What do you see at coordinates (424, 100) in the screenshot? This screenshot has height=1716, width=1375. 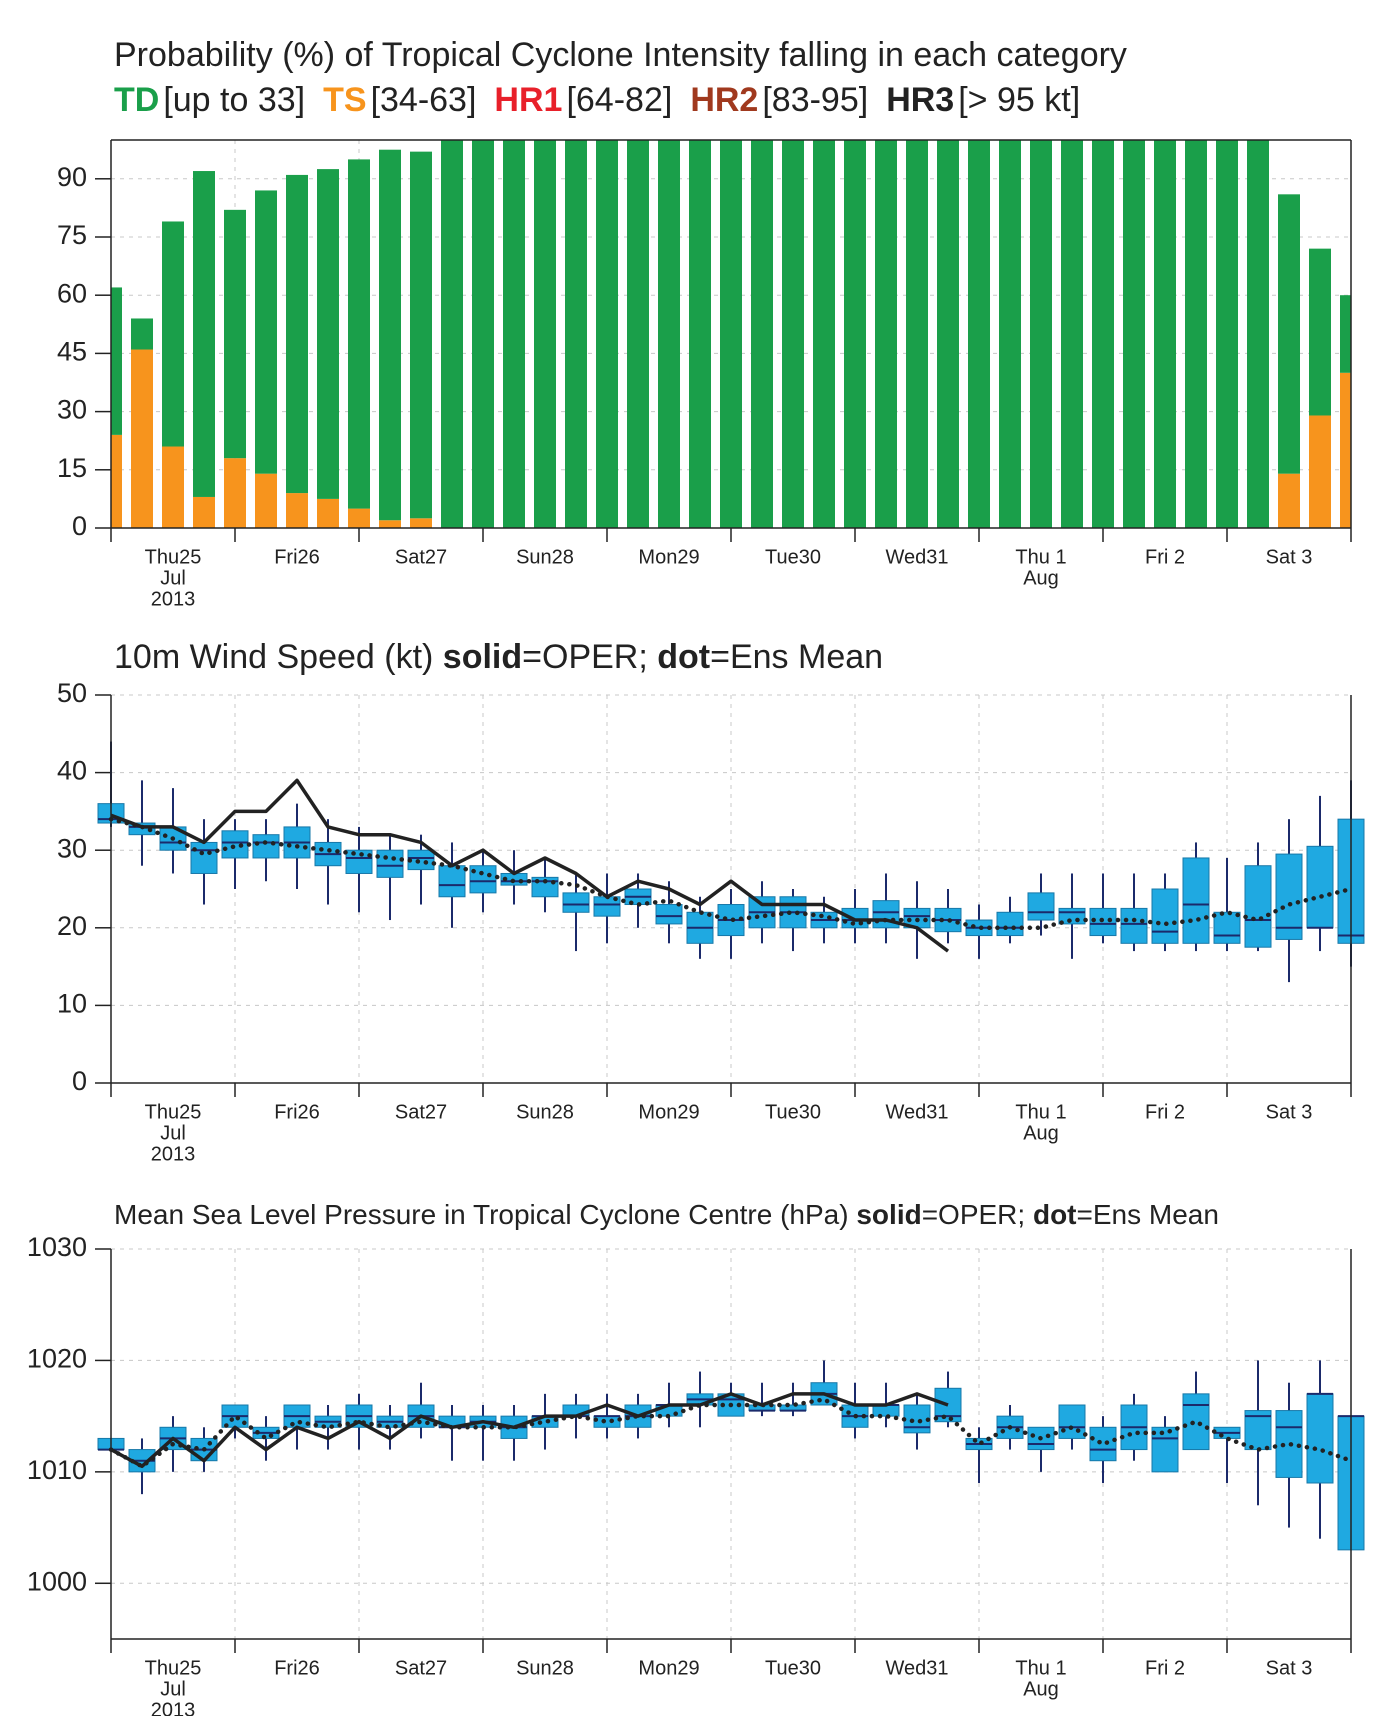 I see `legend-range: [34-63]` at bounding box center [424, 100].